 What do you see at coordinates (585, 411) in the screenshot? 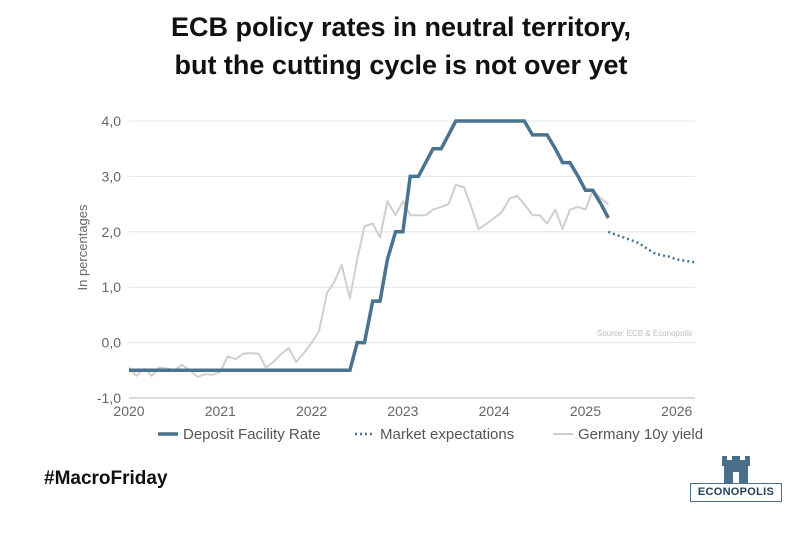
I see `x-tick-label: 2025` at bounding box center [585, 411].